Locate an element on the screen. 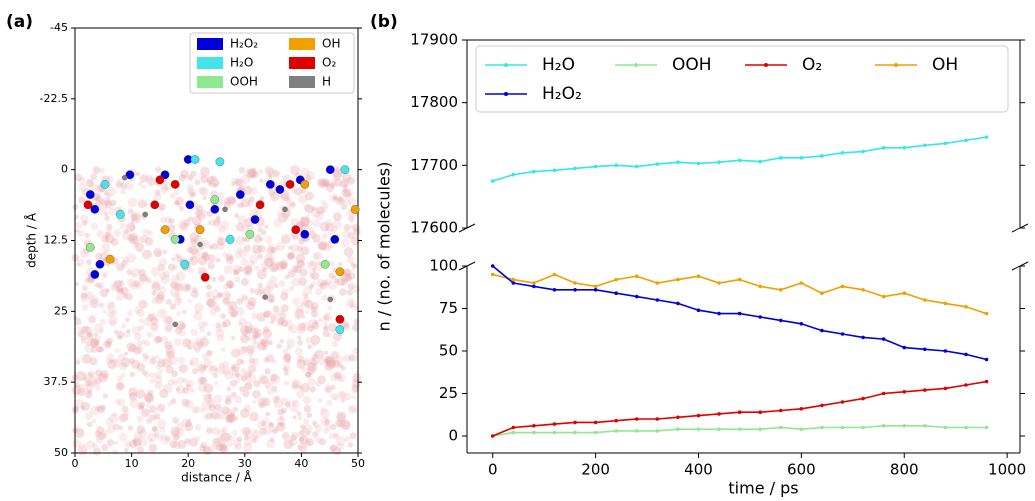 The width and height of the screenshot is (1035, 501). legend-label: H₂O₂ is located at coordinates (562, 94).